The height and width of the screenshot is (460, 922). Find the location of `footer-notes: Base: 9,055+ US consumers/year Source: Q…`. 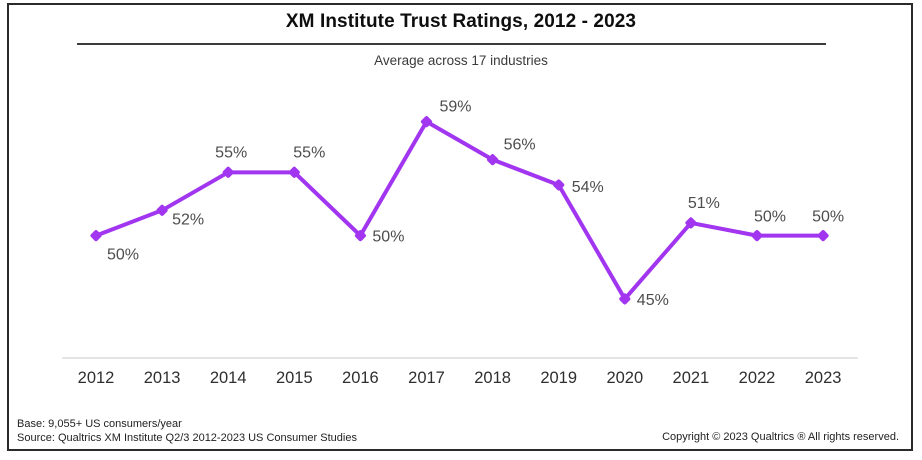

footer-notes: Base: 9,055+ US consumers/year Source: Q… is located at coordinates (187, 431).